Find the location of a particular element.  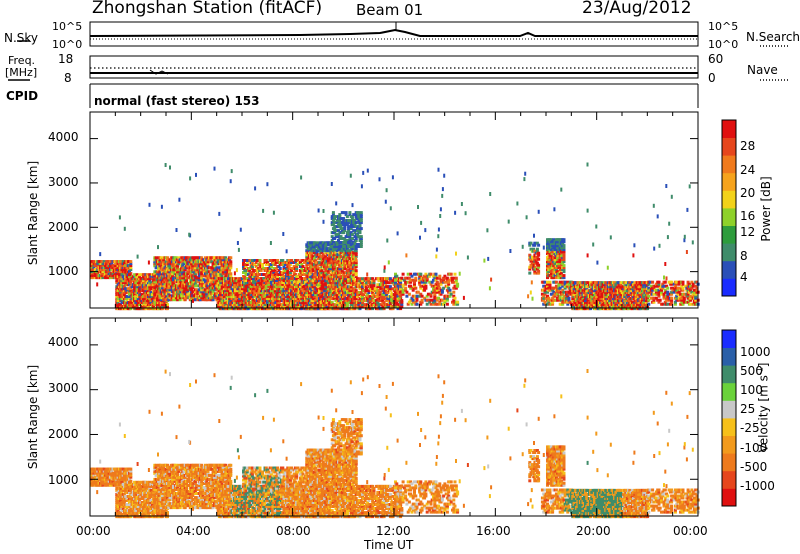

cpid-panel is located at coordinates (394, 95).